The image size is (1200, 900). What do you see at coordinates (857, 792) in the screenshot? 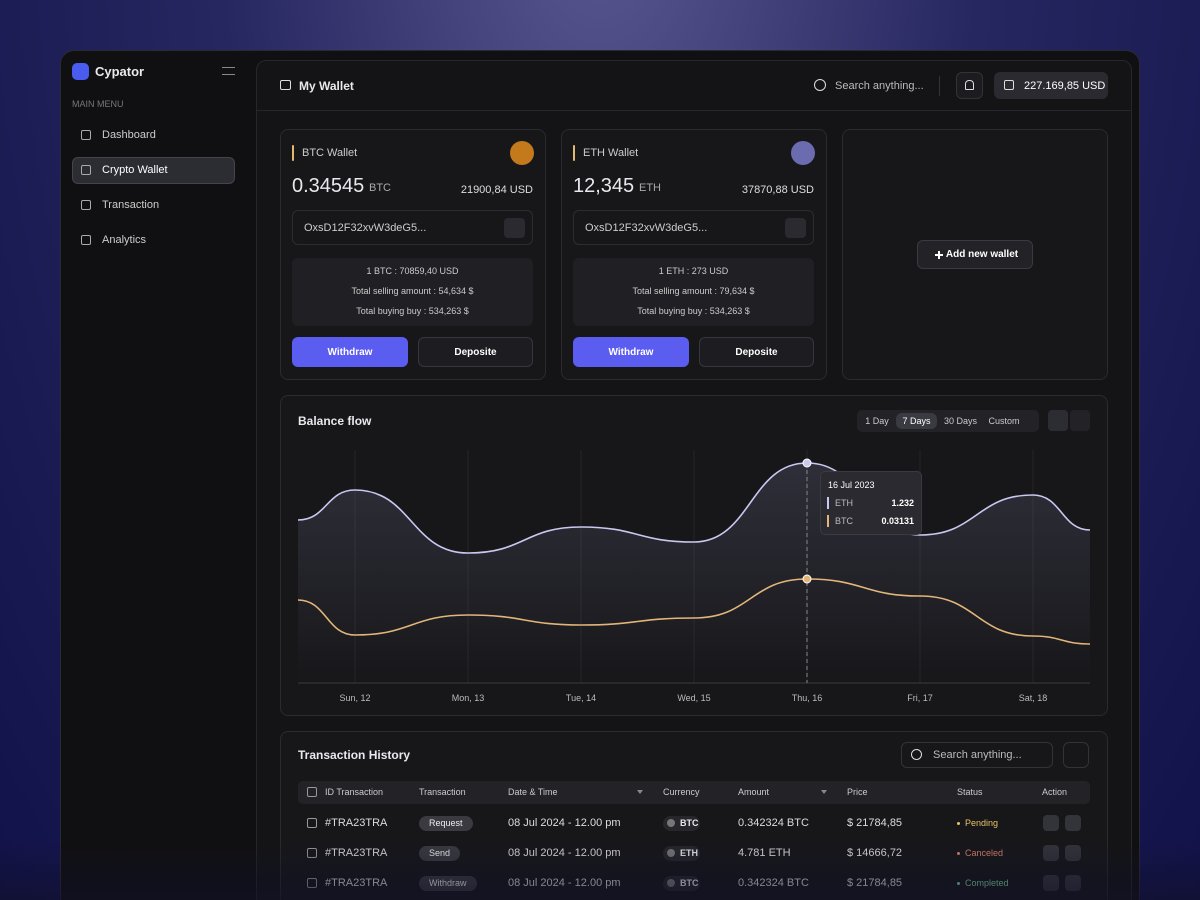
I see `column-header: Price` at bounding box center [857, 792].